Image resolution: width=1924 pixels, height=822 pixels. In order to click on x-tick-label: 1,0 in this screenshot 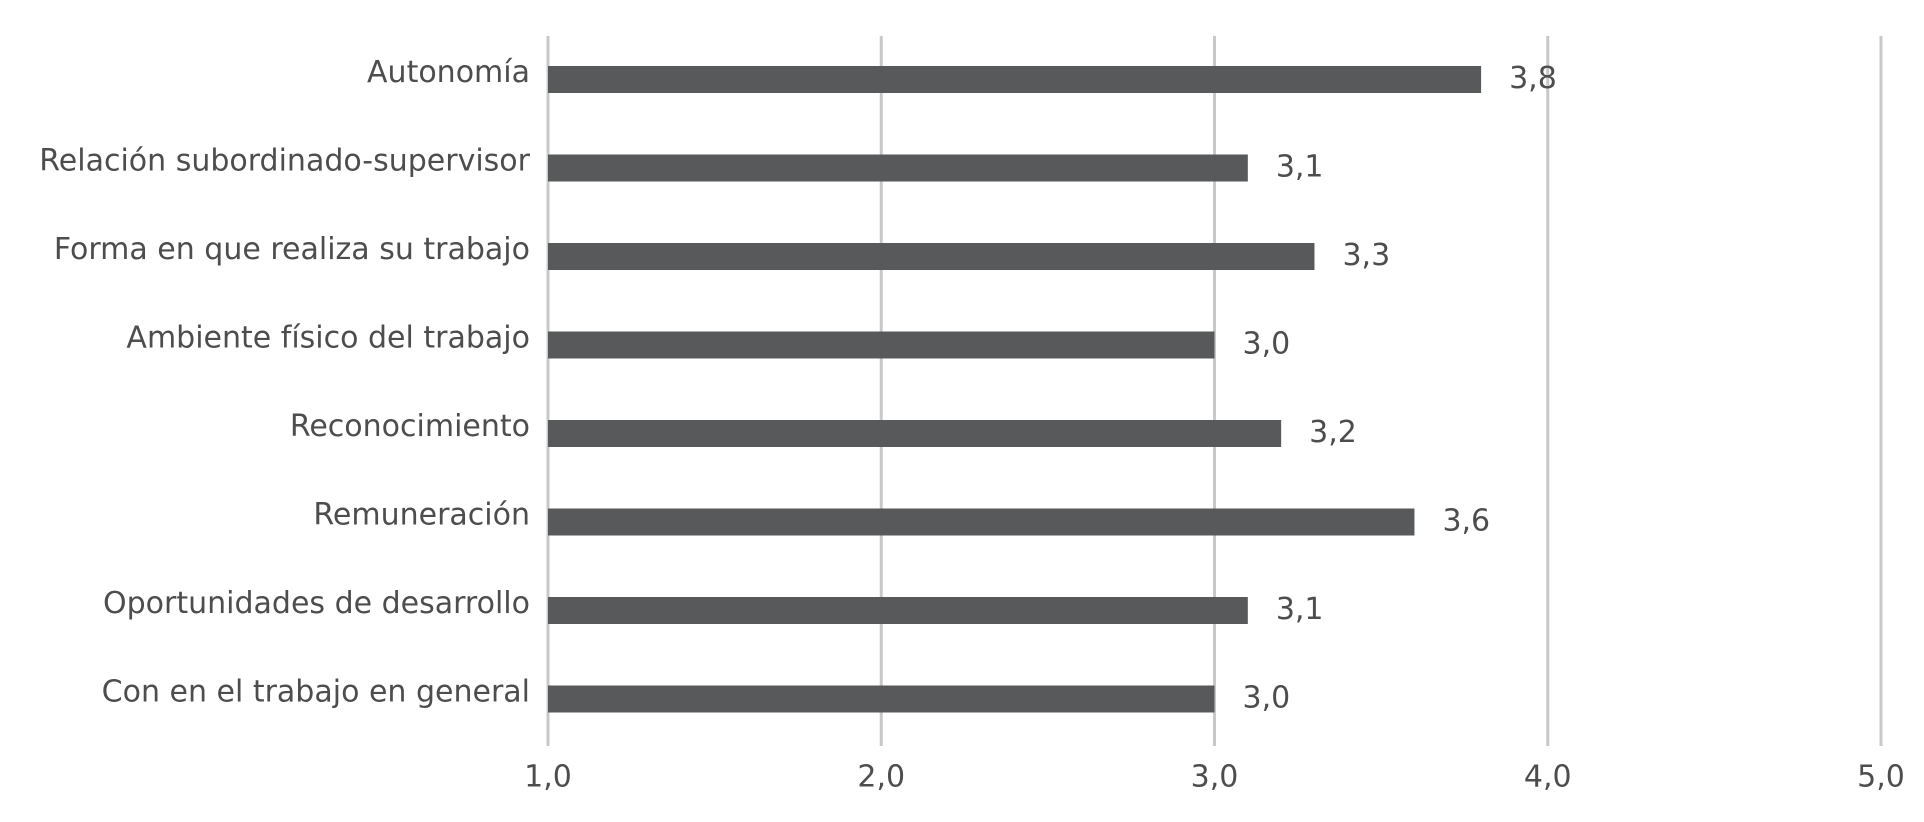, I will do `click(548, 777)`.